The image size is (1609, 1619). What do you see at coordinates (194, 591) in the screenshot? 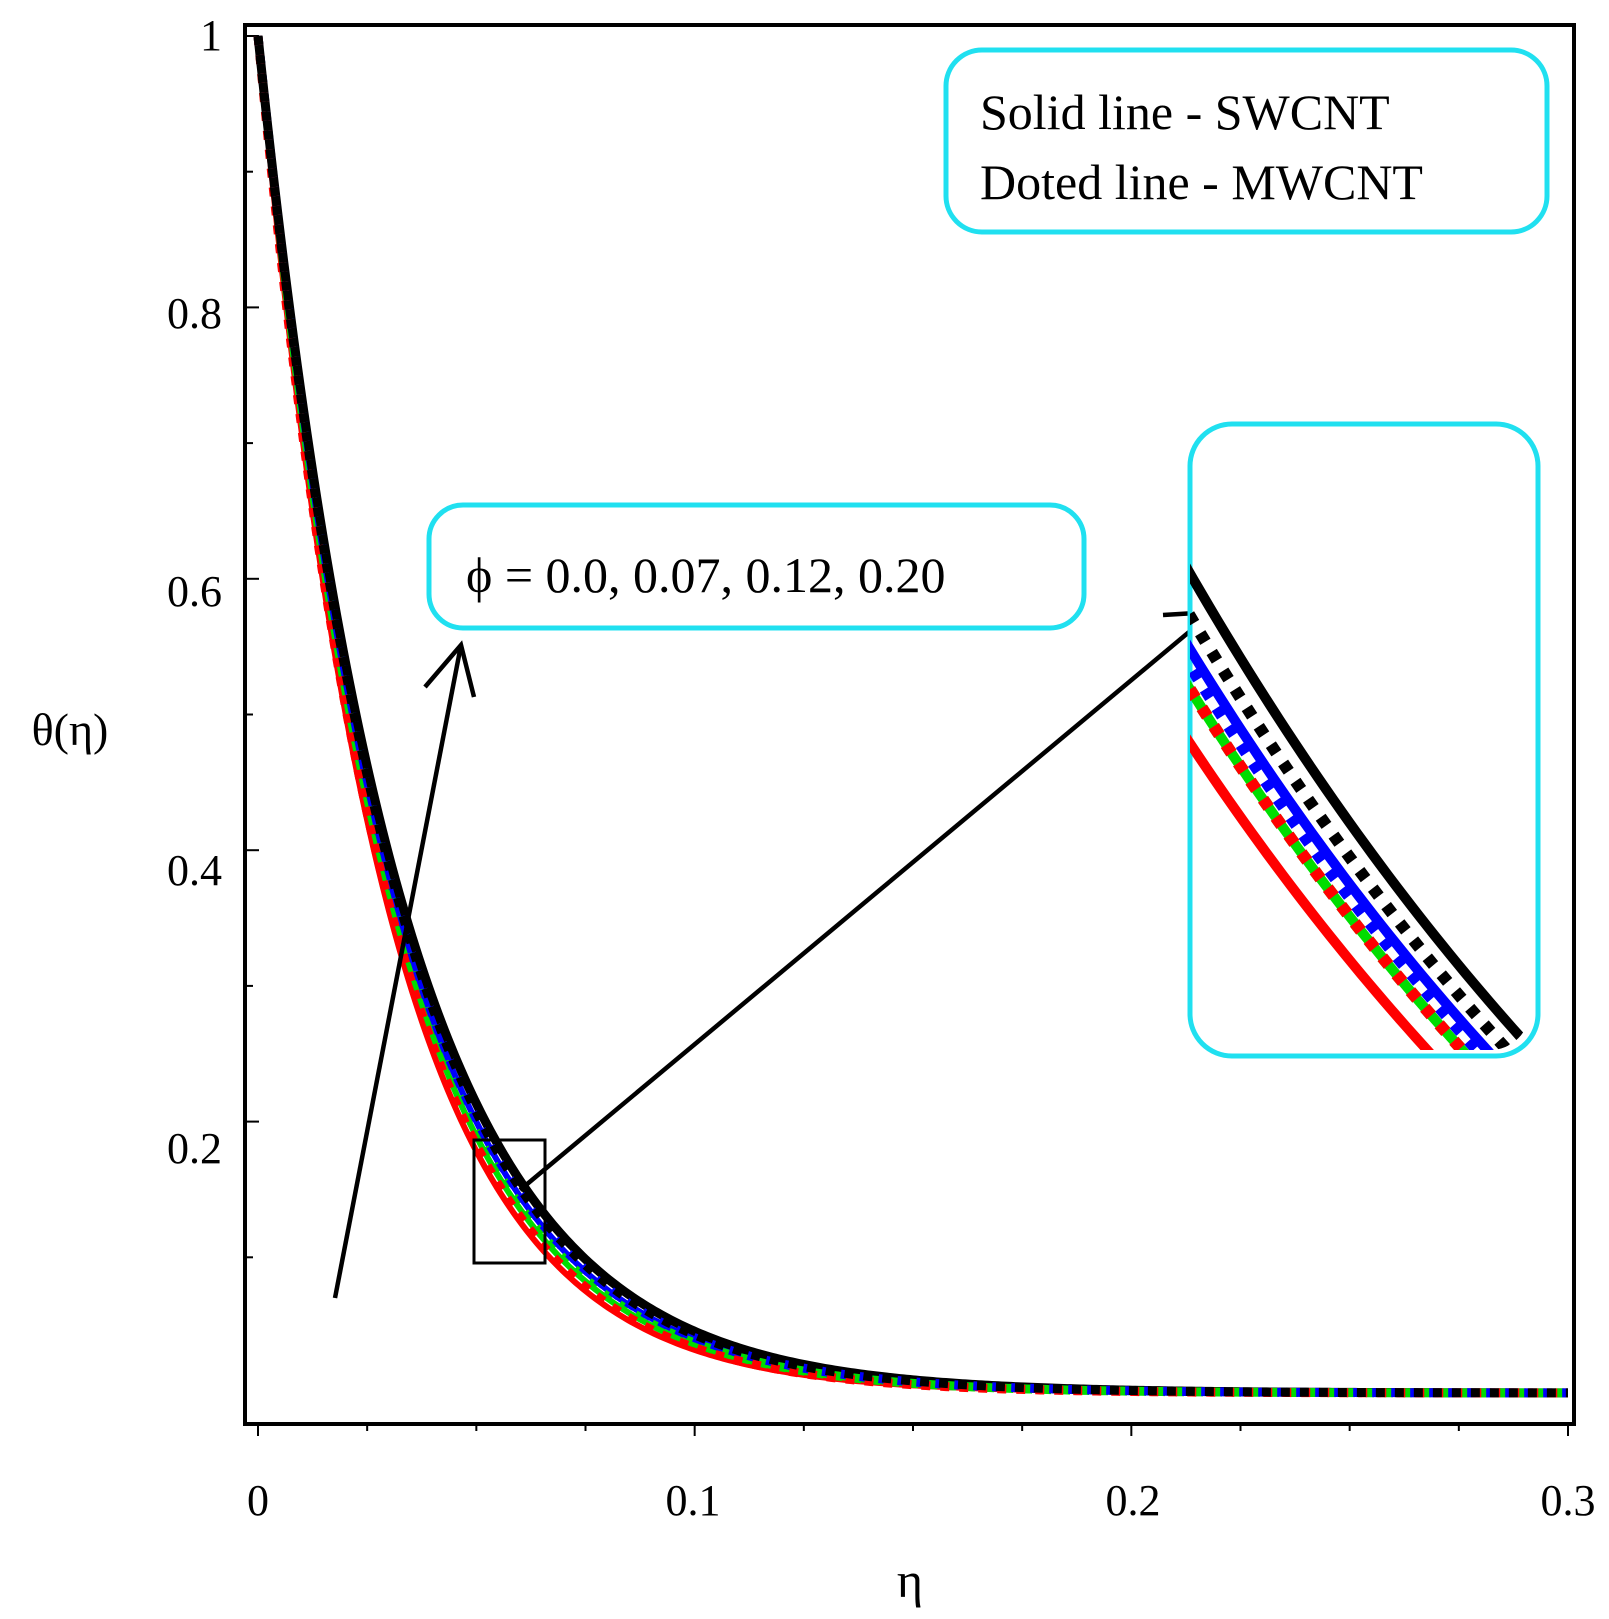
I see `y-tick-label-0.6: 0.6` at bounding box center [194, 591].